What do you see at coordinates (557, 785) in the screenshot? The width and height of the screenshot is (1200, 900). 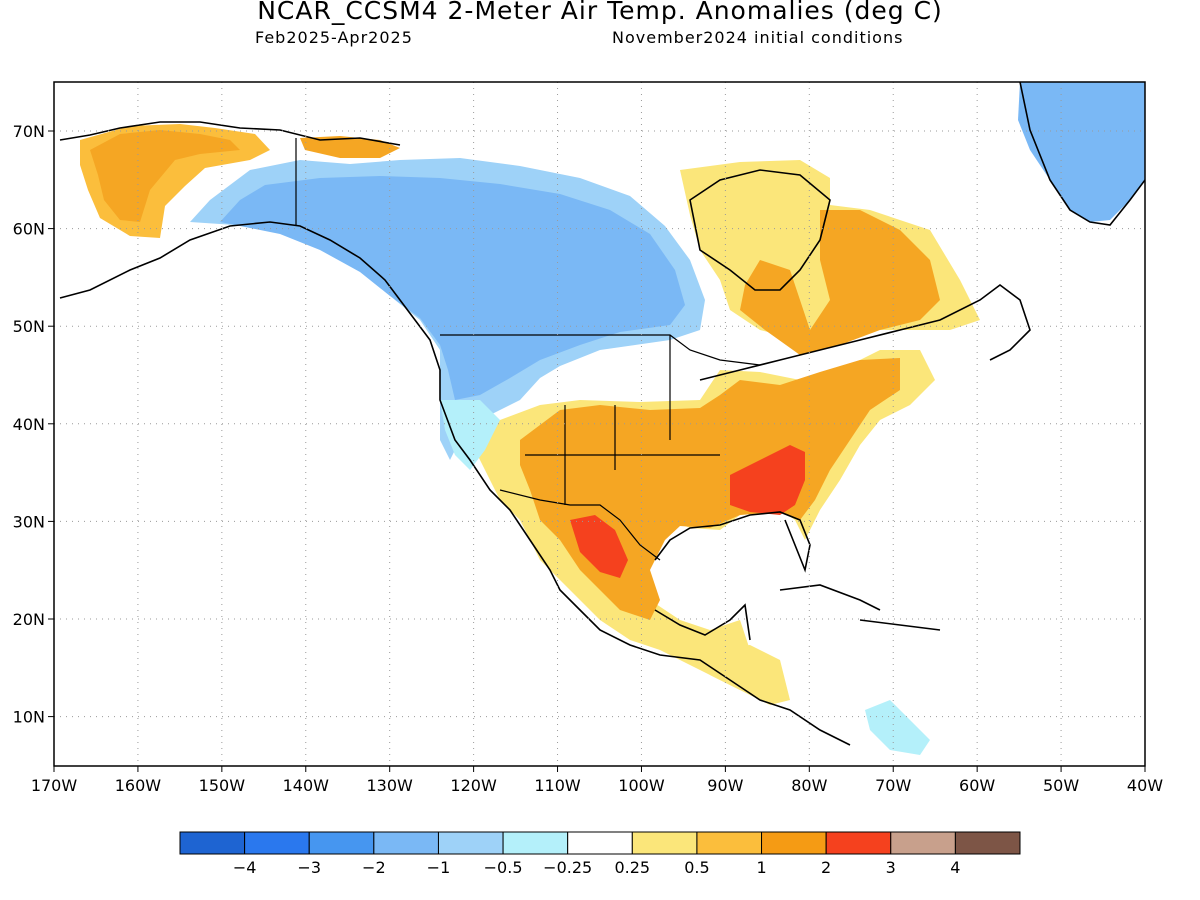 I see `lon-label: 110W` at bounding box center [557, 785].